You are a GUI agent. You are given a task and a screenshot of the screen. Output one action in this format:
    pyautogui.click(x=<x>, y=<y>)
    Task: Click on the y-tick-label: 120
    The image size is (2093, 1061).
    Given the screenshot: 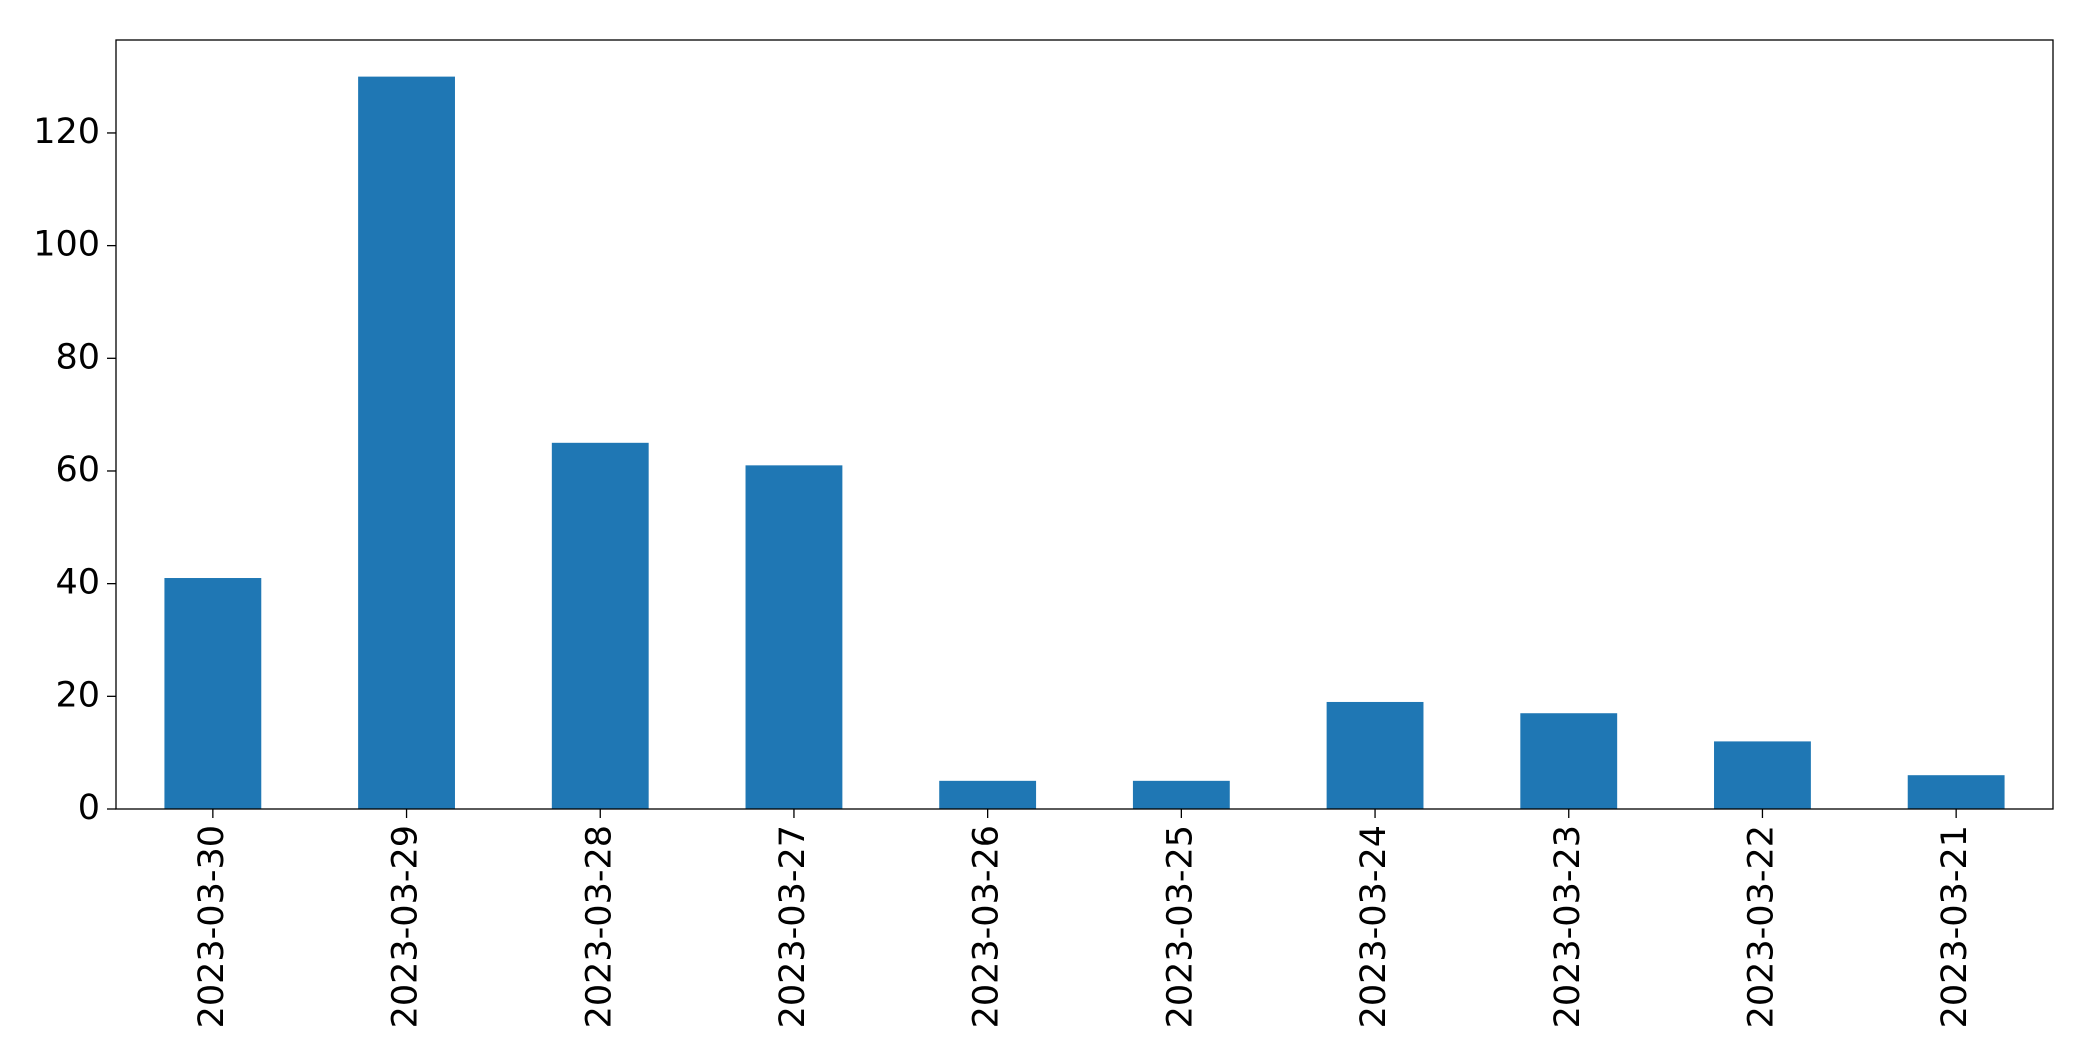 What is the action you would take?
    pyautogui.click(x=66, y=132)
    